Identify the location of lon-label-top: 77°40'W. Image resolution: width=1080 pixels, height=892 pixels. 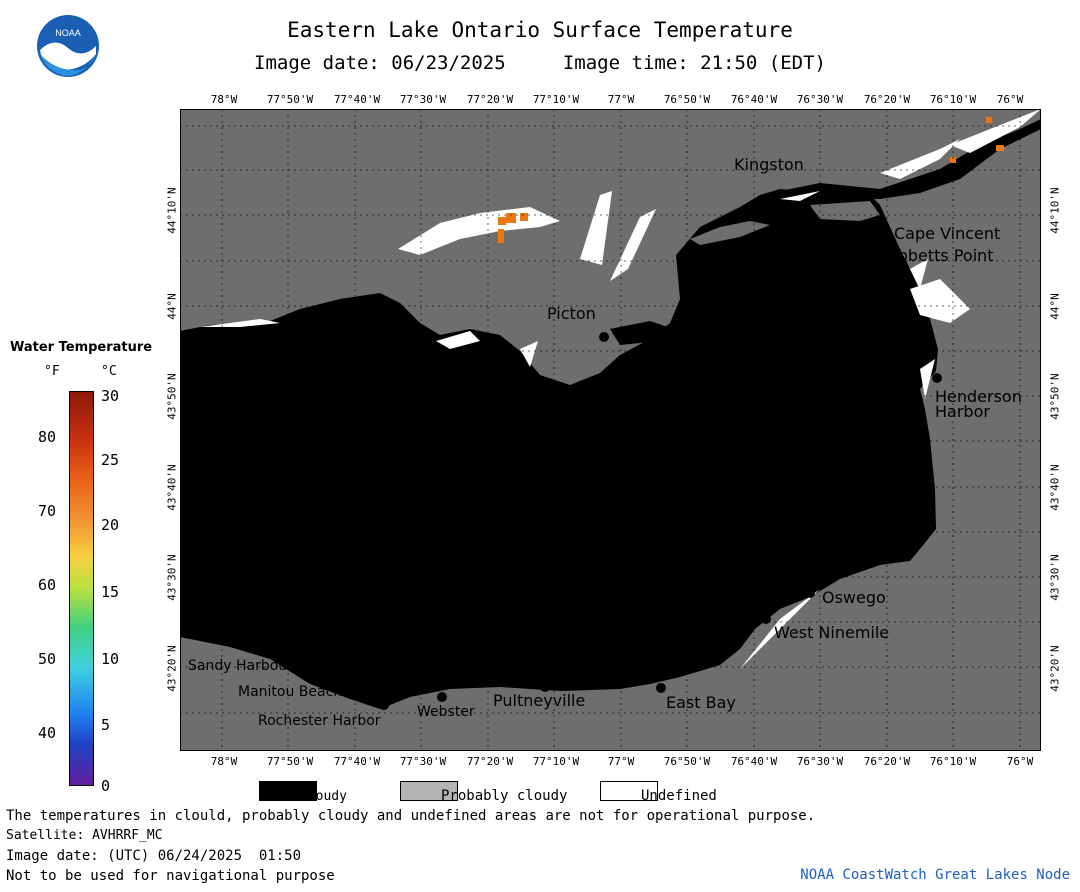
(357, 99).